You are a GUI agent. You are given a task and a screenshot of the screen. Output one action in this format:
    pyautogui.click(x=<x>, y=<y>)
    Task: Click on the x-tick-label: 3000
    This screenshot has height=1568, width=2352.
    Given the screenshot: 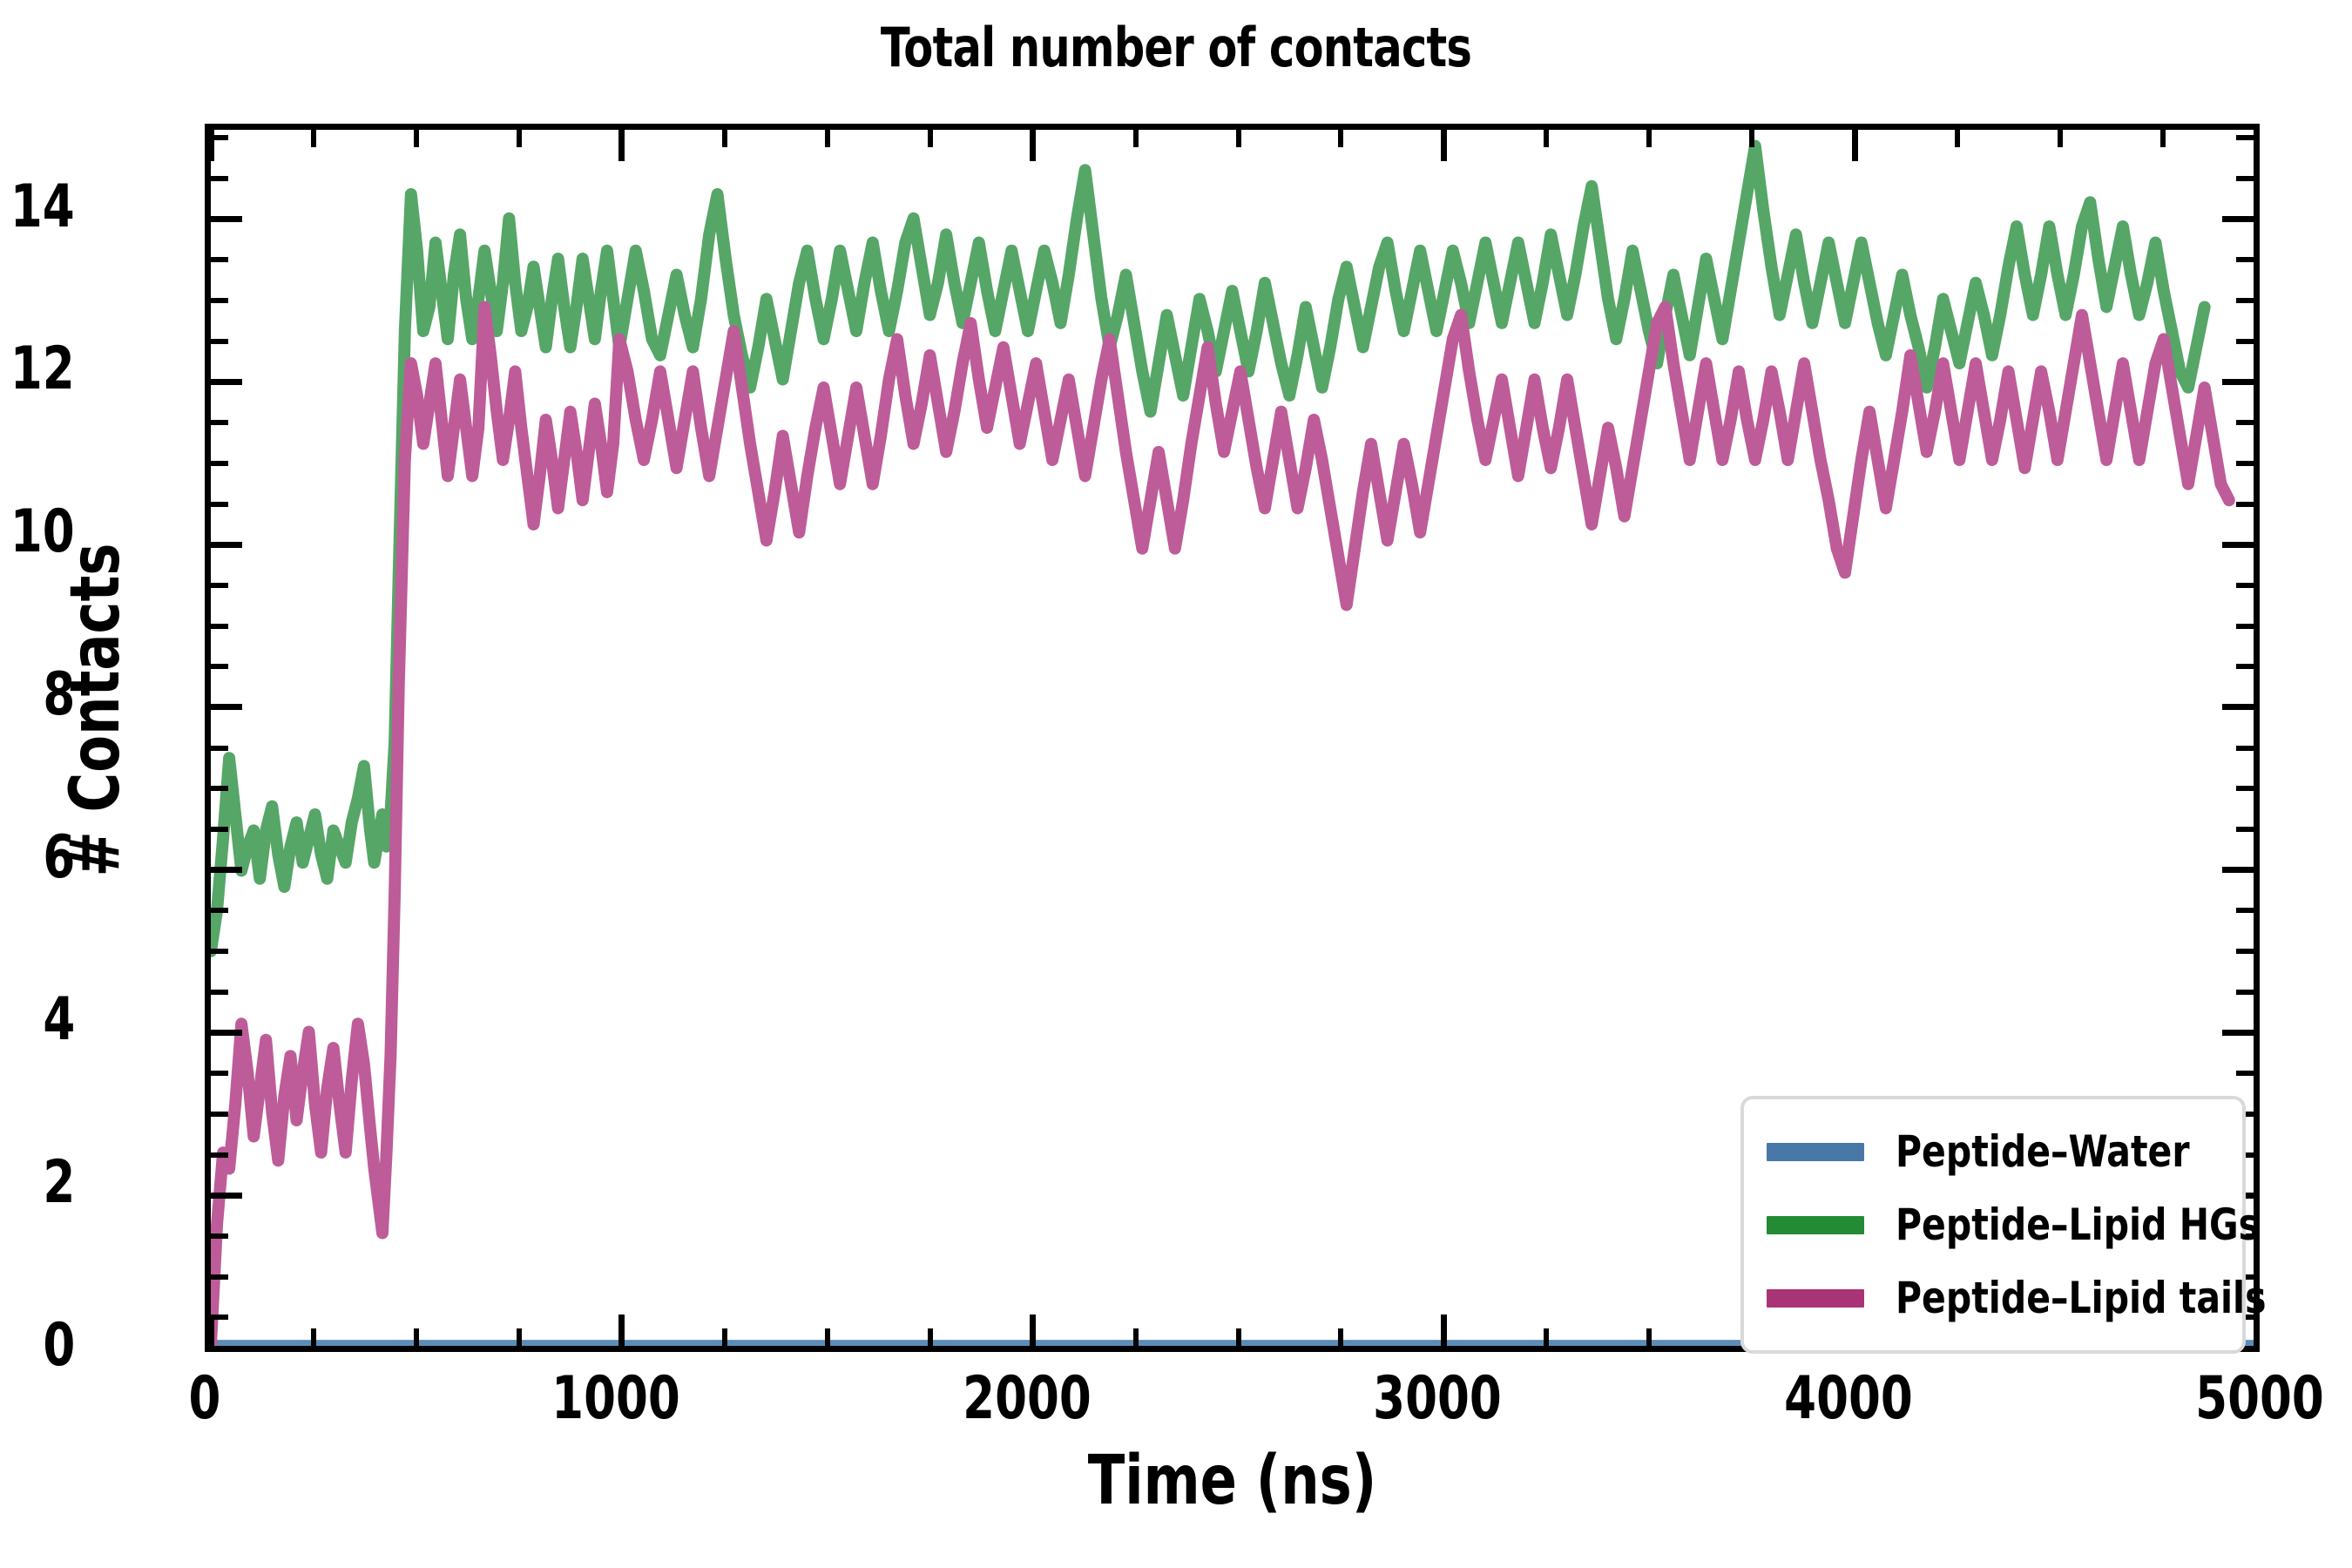 What is the action you would take?
    pyautogui.click(x=1438, y=1398)
    